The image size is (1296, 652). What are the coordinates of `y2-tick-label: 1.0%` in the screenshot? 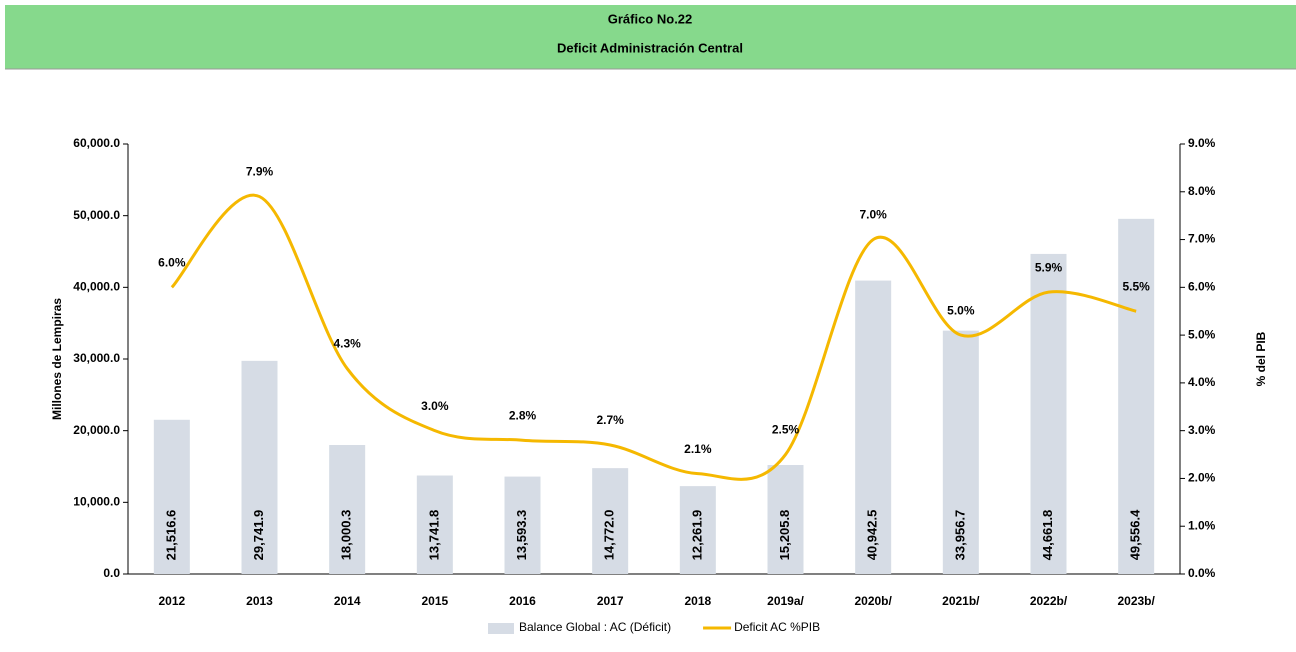 It's located at (1202, 525).